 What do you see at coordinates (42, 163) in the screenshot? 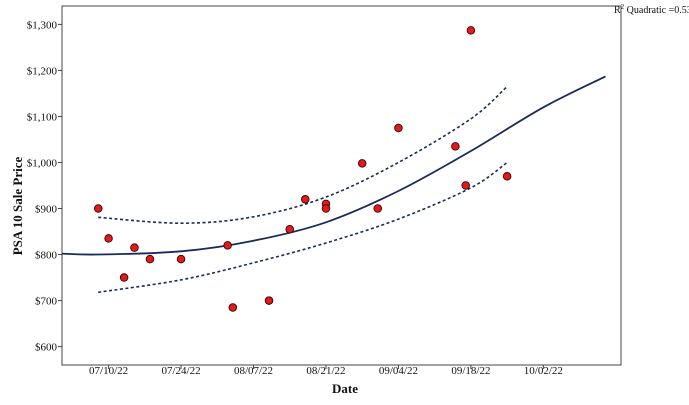
I see `y-tick-label: $1,000` at bounding box center [42, 163].